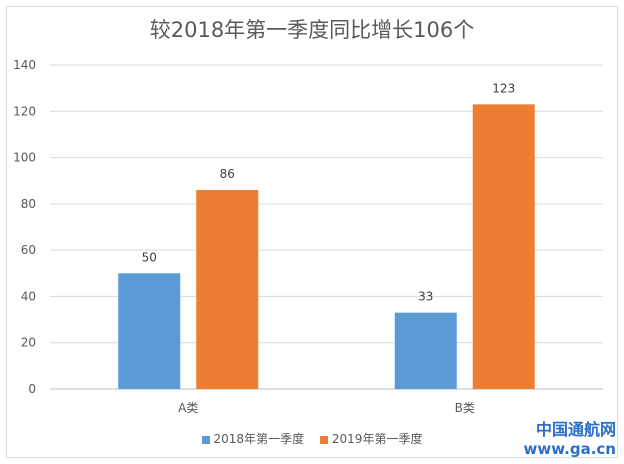  What do you see at coordinates (188, 408) in the screenshot?
I see `x-category-label: A类` at bounding box center [188, 408].